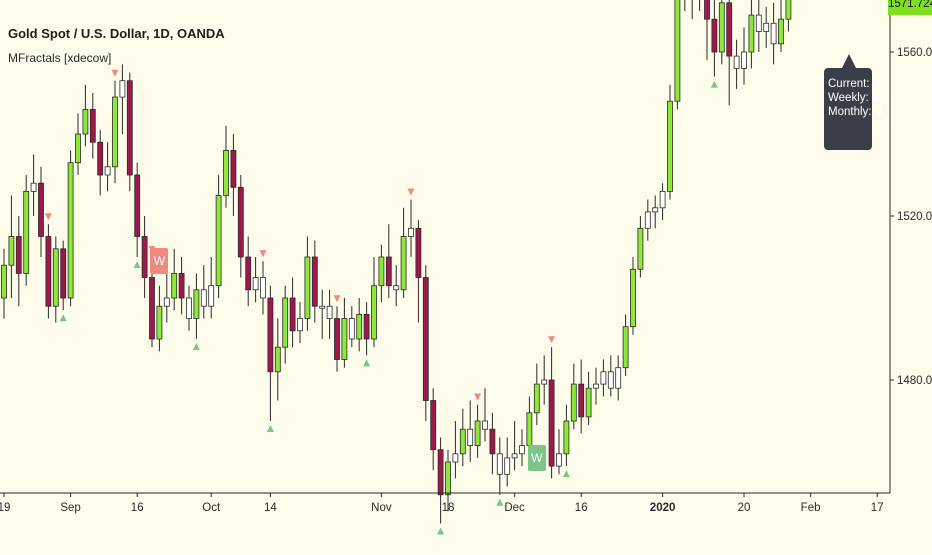  I want to click on price-axis: 1480.000 1520.000 1560.000, so click(911, 217).